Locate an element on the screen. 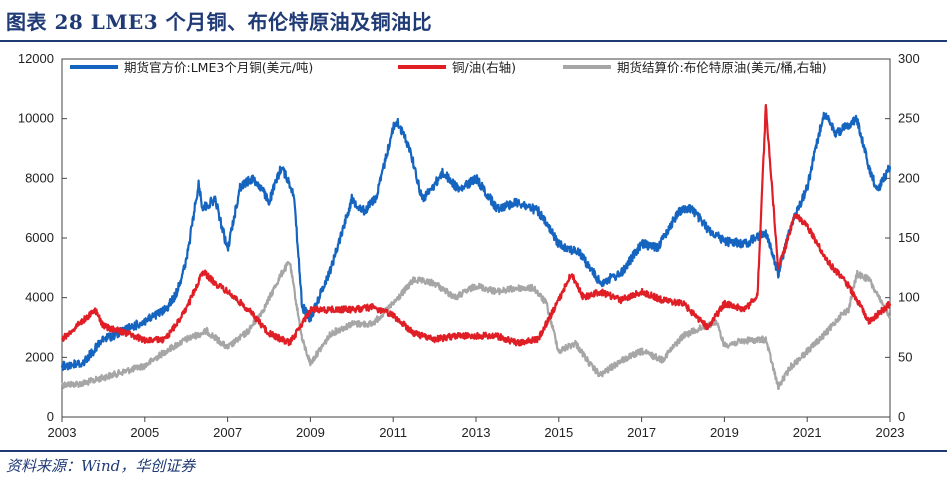 The image size is (947, 483). title-bar: 图表 28 LME3 个月铜、布伦特原油及铜油比 is located at coordinates (473, 20).